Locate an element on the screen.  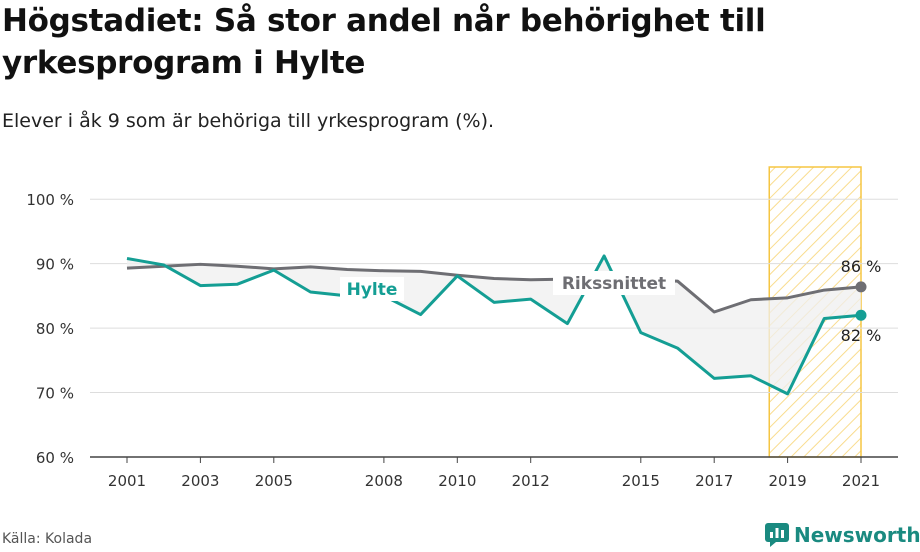
end-label-hylte: 82 % is located at coordinates (861, 335).